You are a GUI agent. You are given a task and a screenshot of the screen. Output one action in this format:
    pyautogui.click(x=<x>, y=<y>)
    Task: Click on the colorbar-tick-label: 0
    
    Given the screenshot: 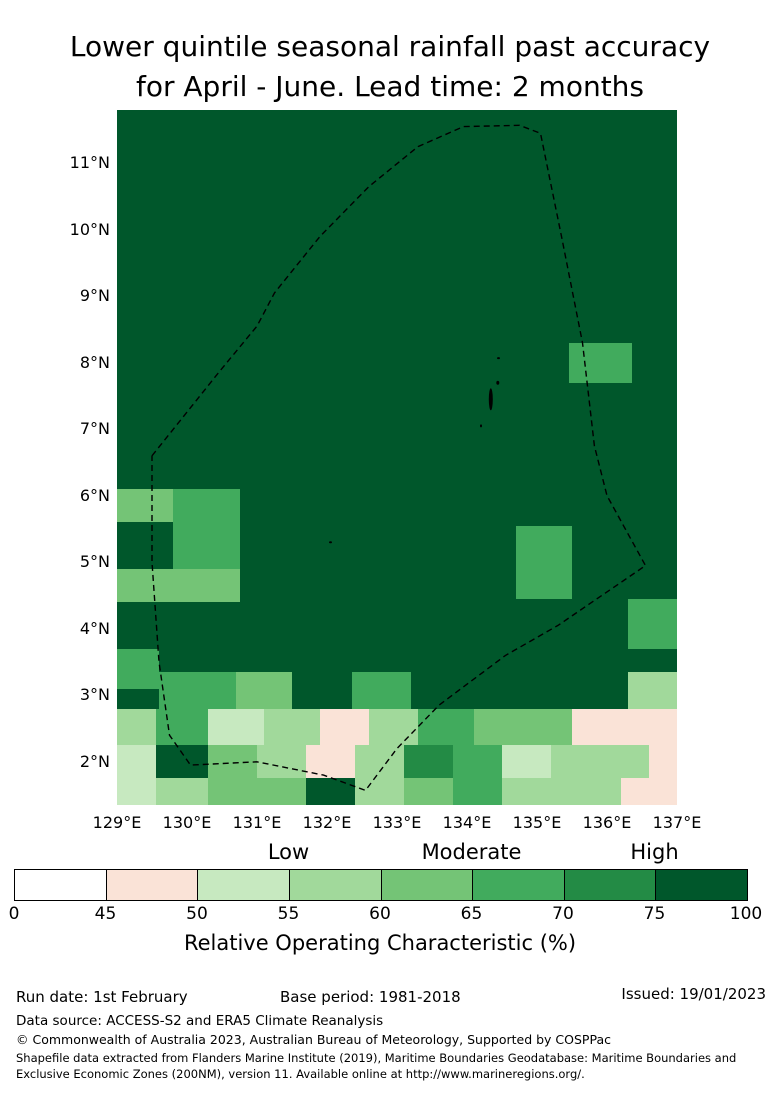 What is the action you would take?
    pyautogui.click(x=14, y=914)
    